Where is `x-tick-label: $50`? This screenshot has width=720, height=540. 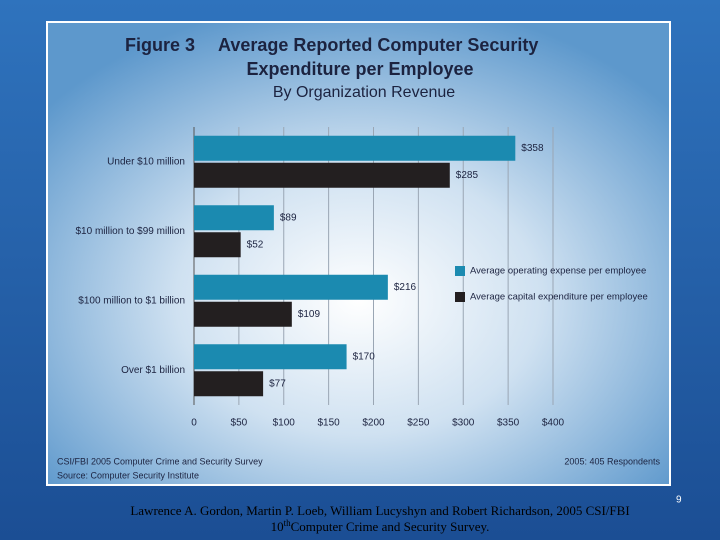 x-tick-label: $50 is located at coordinates (239, 423).